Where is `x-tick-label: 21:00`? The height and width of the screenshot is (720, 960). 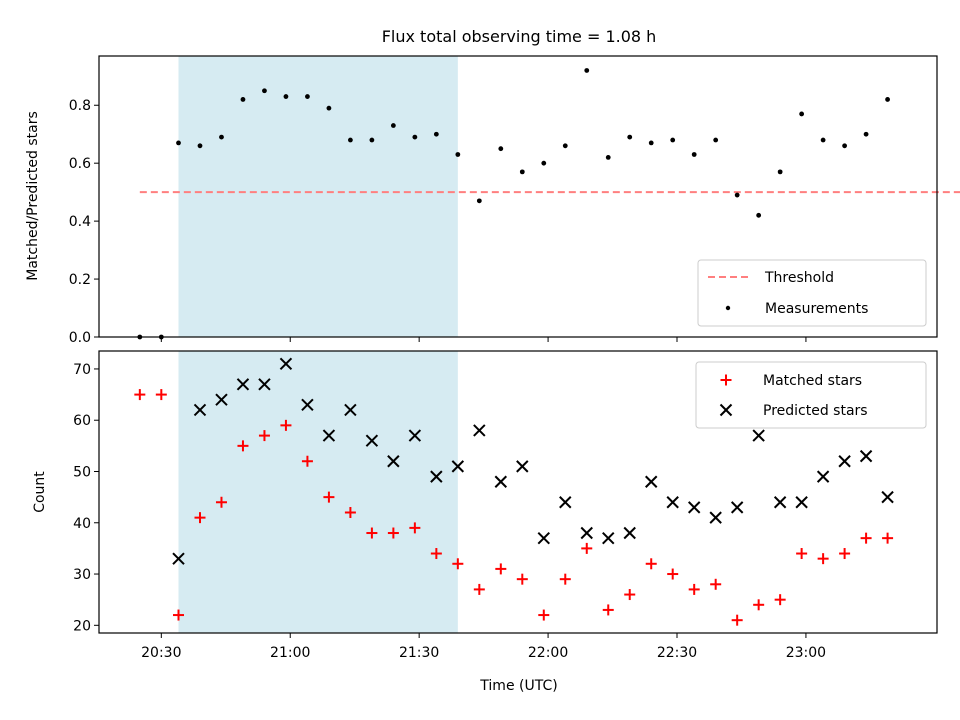
x-tick-label: 21:00 is located at coordinates (290, 653).